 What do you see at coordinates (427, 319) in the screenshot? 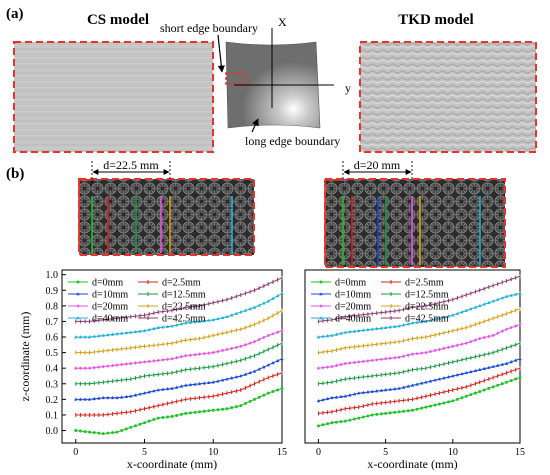
I see `legend-label: d=42.5mm` at bounding box center [427, 319].